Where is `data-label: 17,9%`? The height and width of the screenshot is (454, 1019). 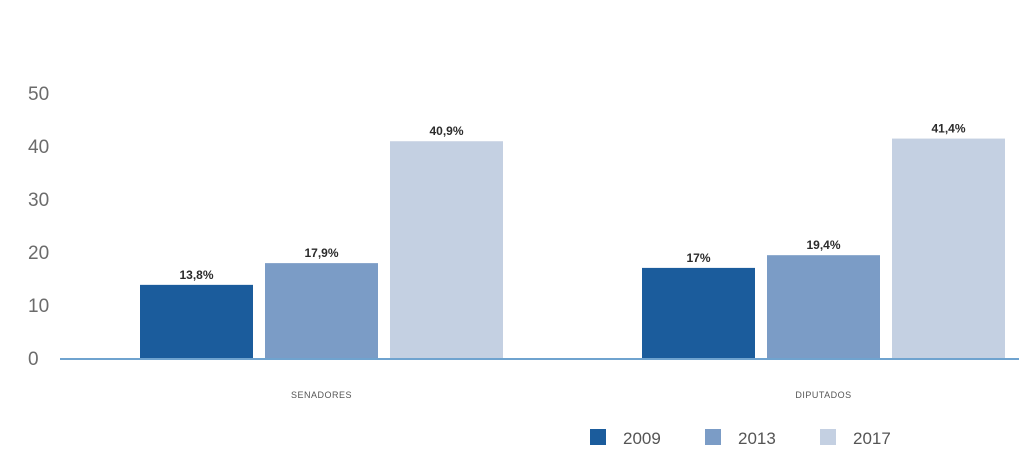 data-label: 17,9% is located at coordinates (321, 253).